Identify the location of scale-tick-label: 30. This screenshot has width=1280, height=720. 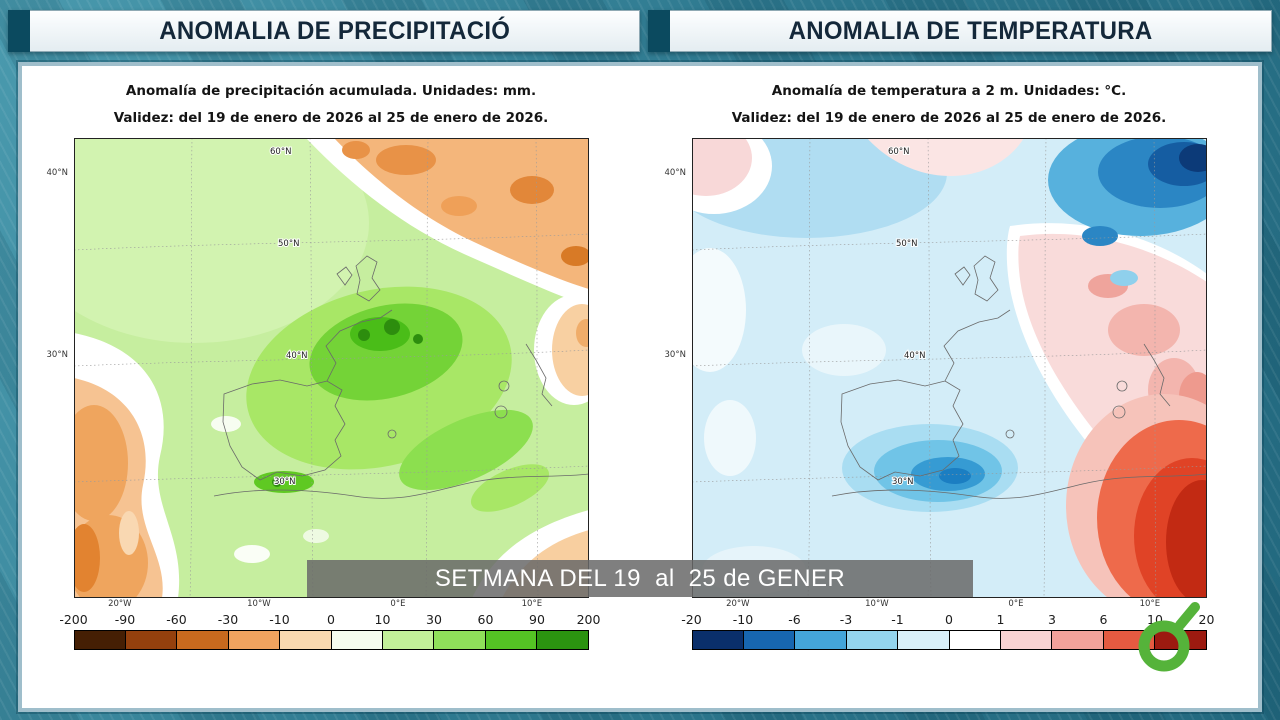
(434, 619).